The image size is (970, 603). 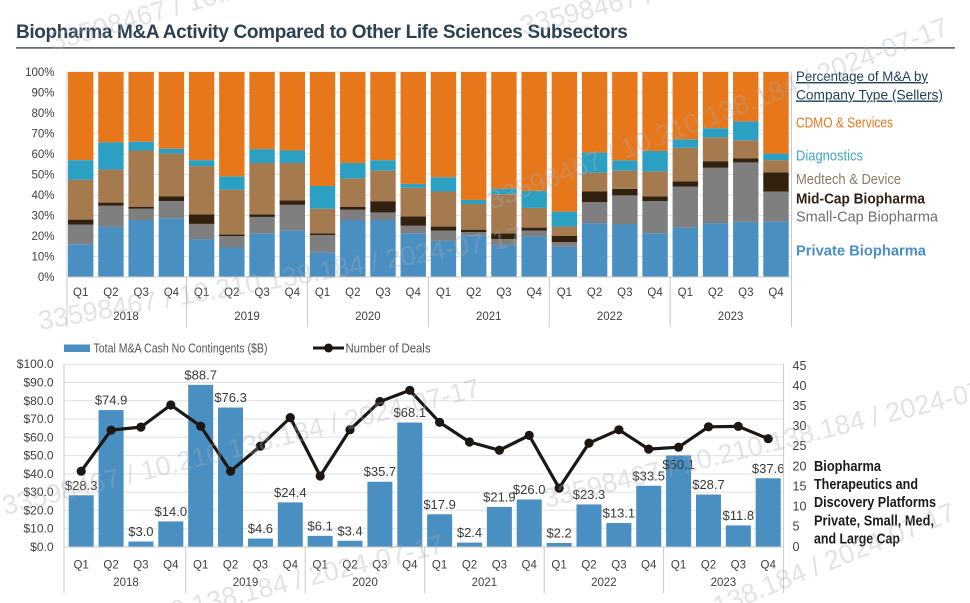 I want to click on svg-text: 0%, so click(x=46, y=278).